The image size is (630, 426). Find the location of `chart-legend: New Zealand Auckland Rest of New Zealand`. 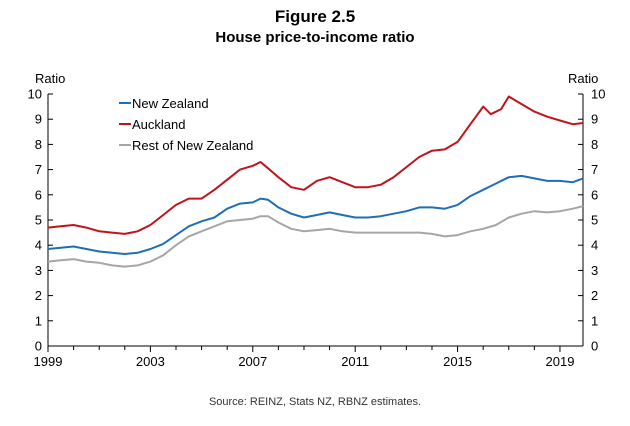

chart-legend: New Zealand Auckland Rest of New Zealand is located at coordinates (186, 124).